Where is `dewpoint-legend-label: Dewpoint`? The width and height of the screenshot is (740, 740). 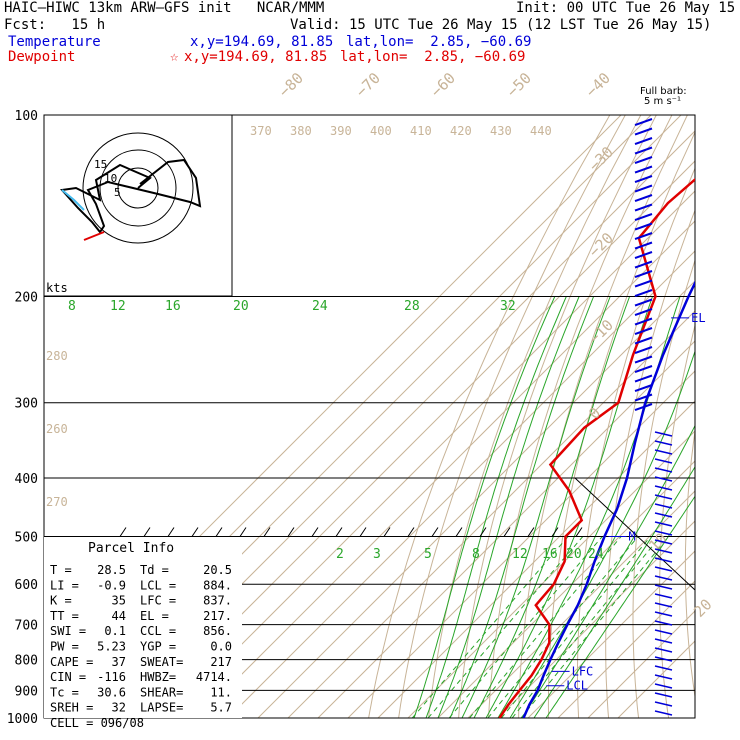 dewpoint-legend-label: Dewpoint is located at coordinates (42, 57).